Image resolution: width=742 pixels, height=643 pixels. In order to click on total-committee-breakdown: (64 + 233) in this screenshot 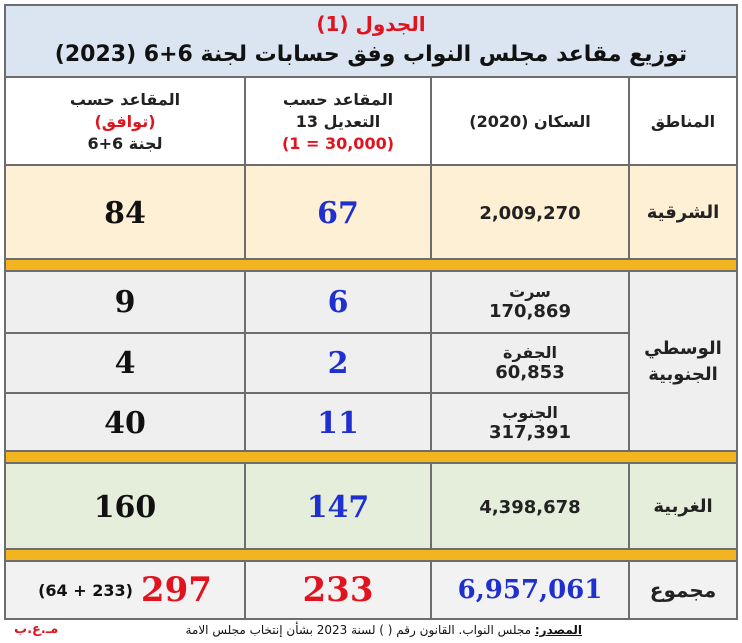, I will do `click(85, 590)`.